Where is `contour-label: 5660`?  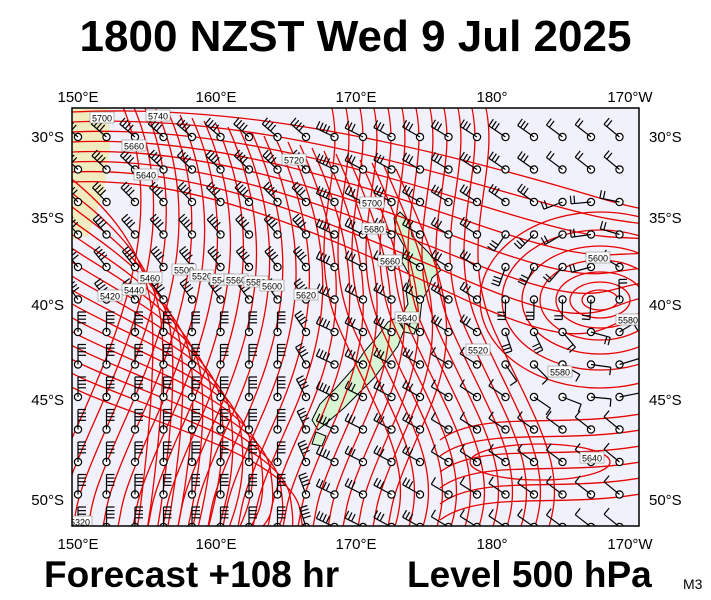 contour-label: 5660 is located at coordinates (390, 260).